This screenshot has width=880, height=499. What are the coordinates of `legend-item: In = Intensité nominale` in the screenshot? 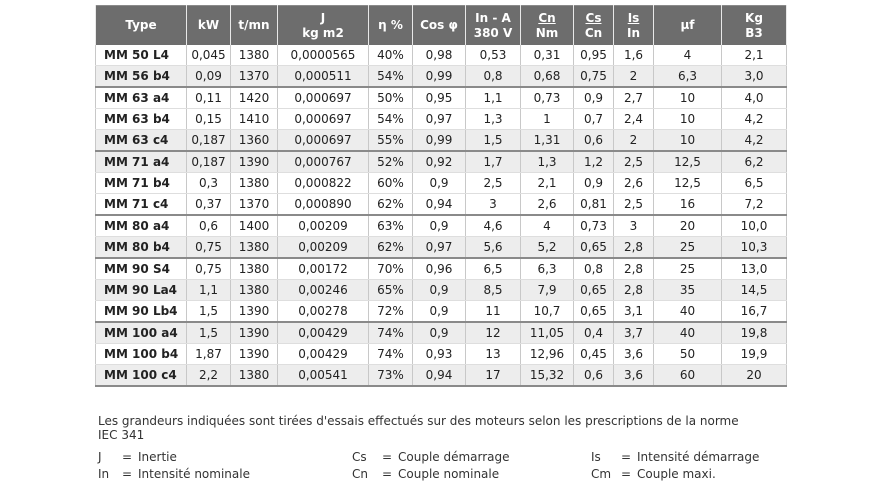 It's located at (174, 474).